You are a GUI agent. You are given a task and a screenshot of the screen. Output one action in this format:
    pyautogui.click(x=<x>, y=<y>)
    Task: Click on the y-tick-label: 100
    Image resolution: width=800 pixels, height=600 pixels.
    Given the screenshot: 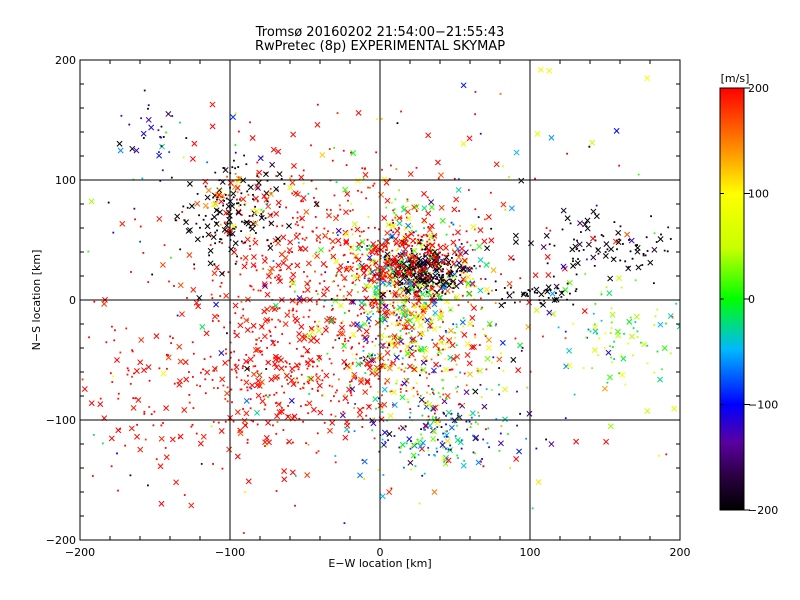 What is the action you would take?
    pyautogui.click(x=65, y=180)
    